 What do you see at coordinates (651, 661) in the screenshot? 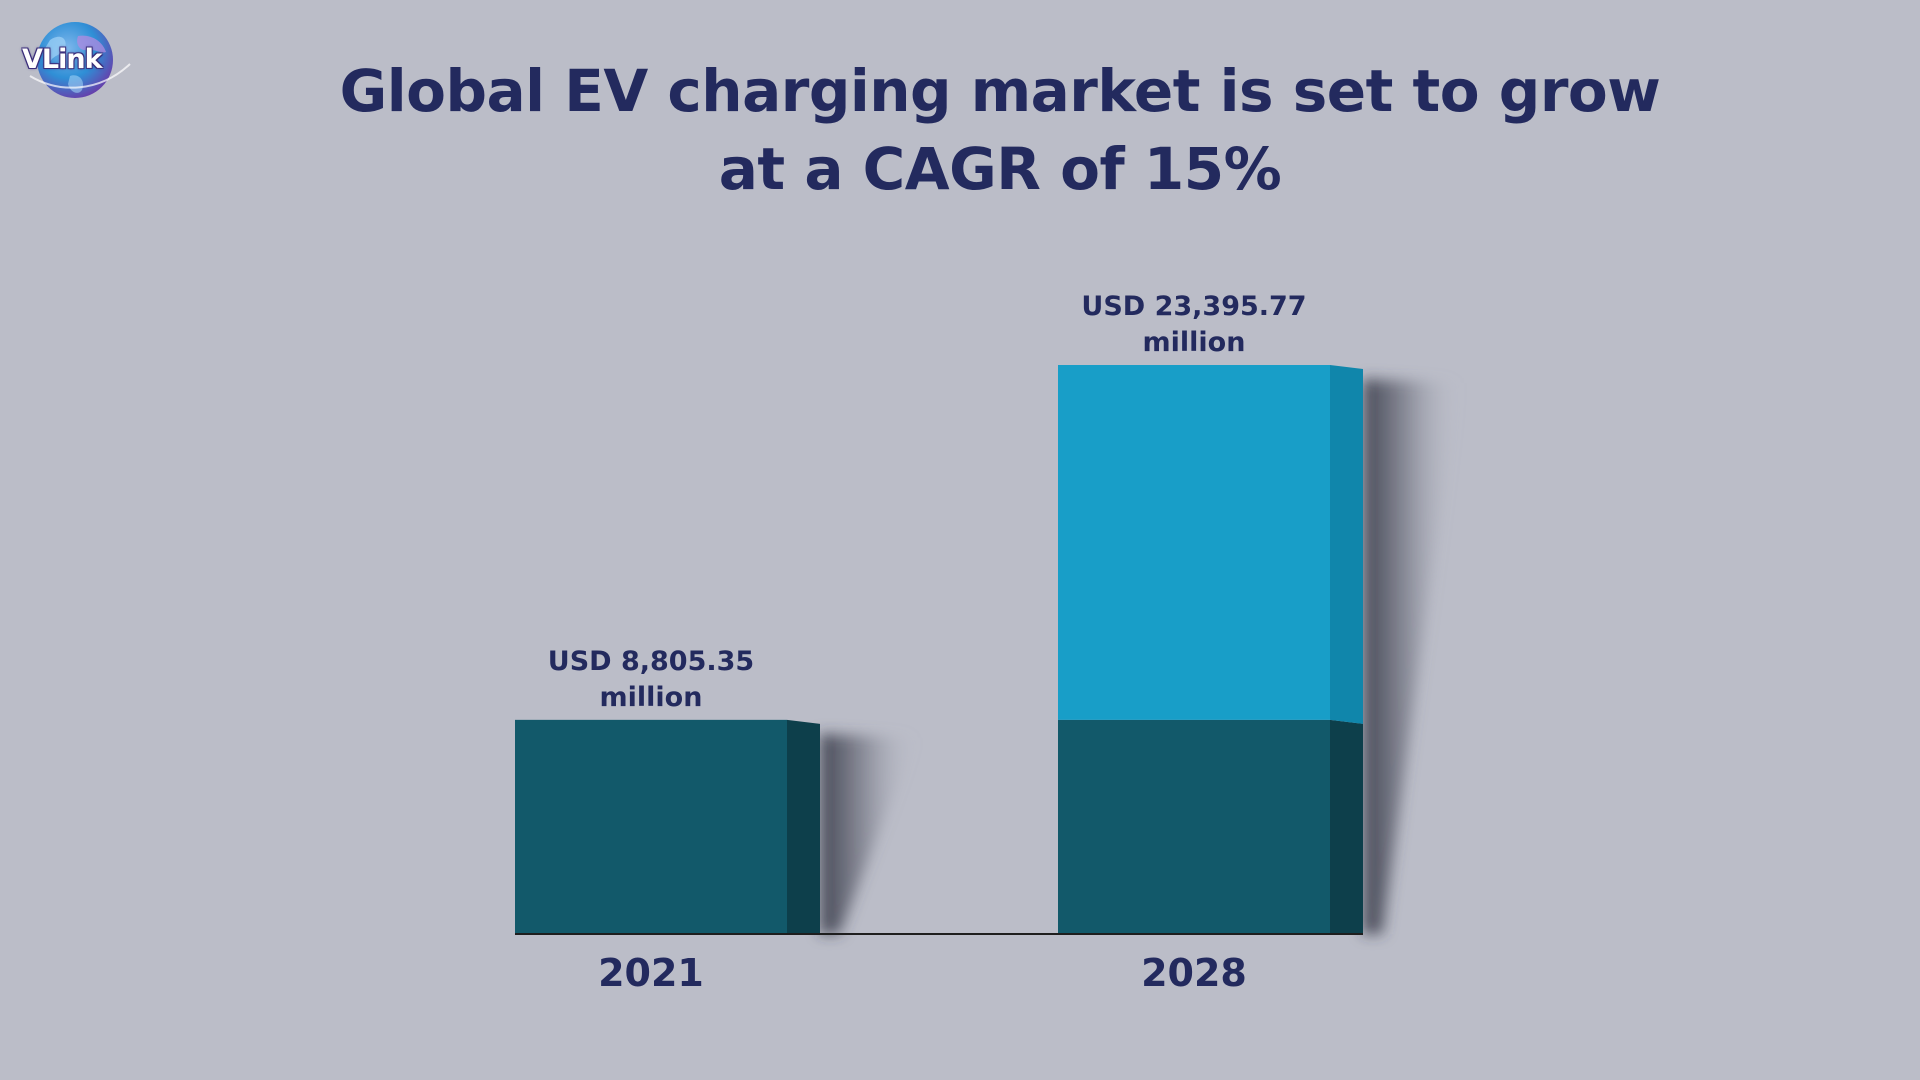
I see `data-label-2021: USD 8,805.35` at bounding box center [651, 661].